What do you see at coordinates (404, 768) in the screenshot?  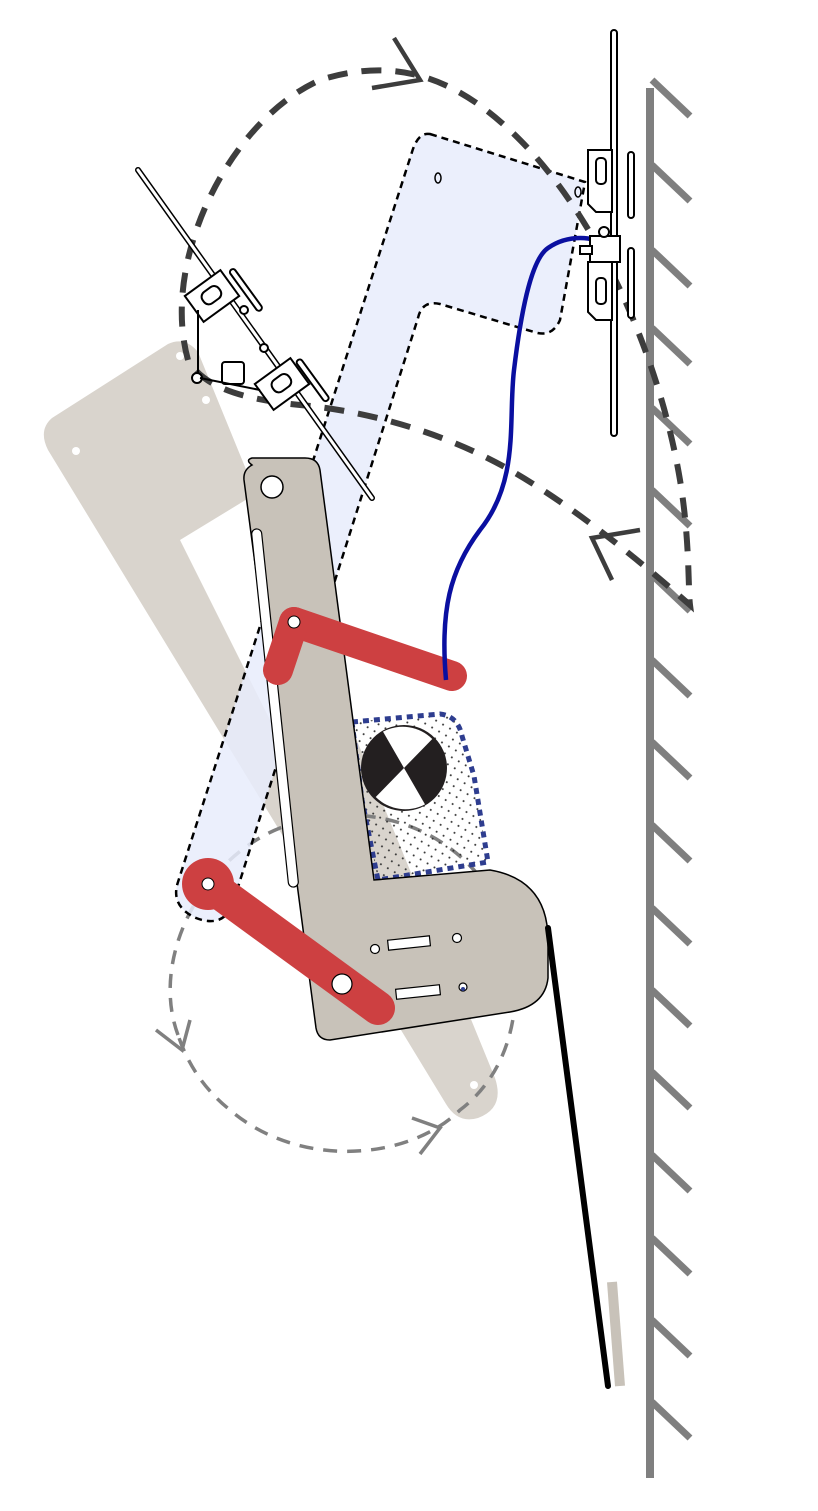 I see `motor-icon` at bounding box center [404, 768].